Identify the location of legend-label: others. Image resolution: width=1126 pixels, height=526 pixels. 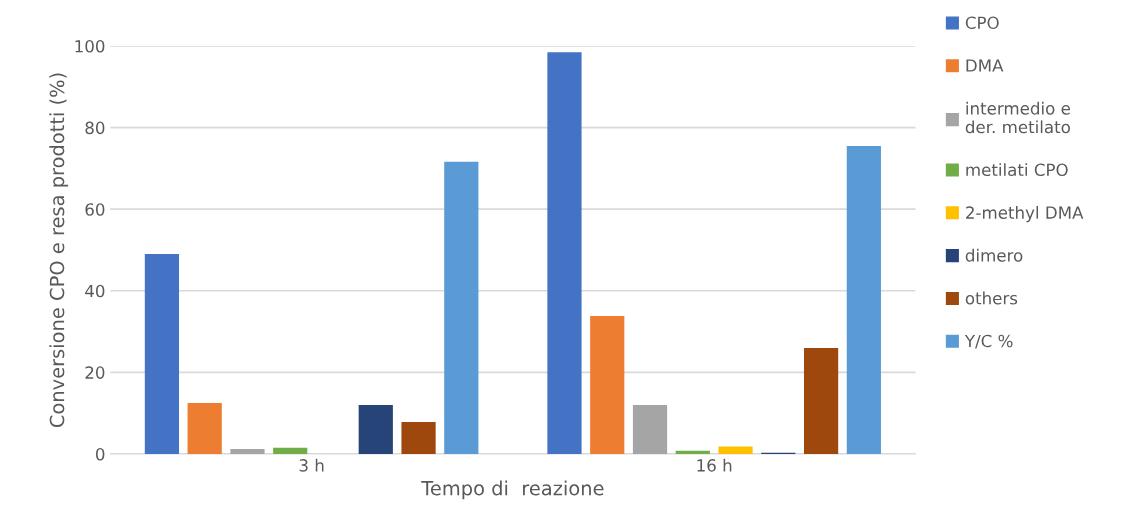
(991, 298).